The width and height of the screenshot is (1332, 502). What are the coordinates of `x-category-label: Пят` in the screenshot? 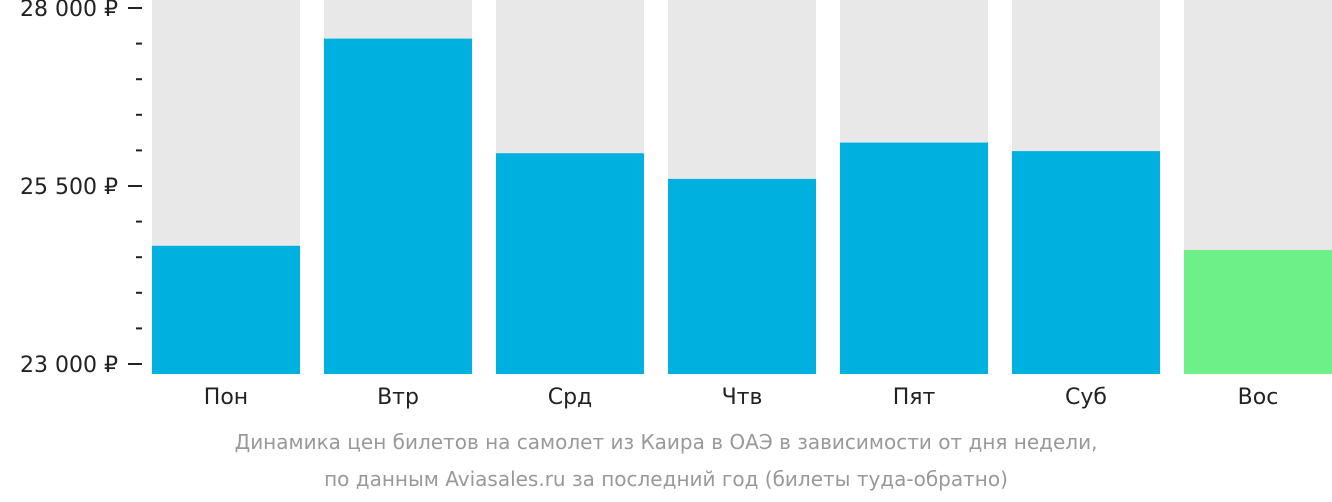 It's located at (914, 397).